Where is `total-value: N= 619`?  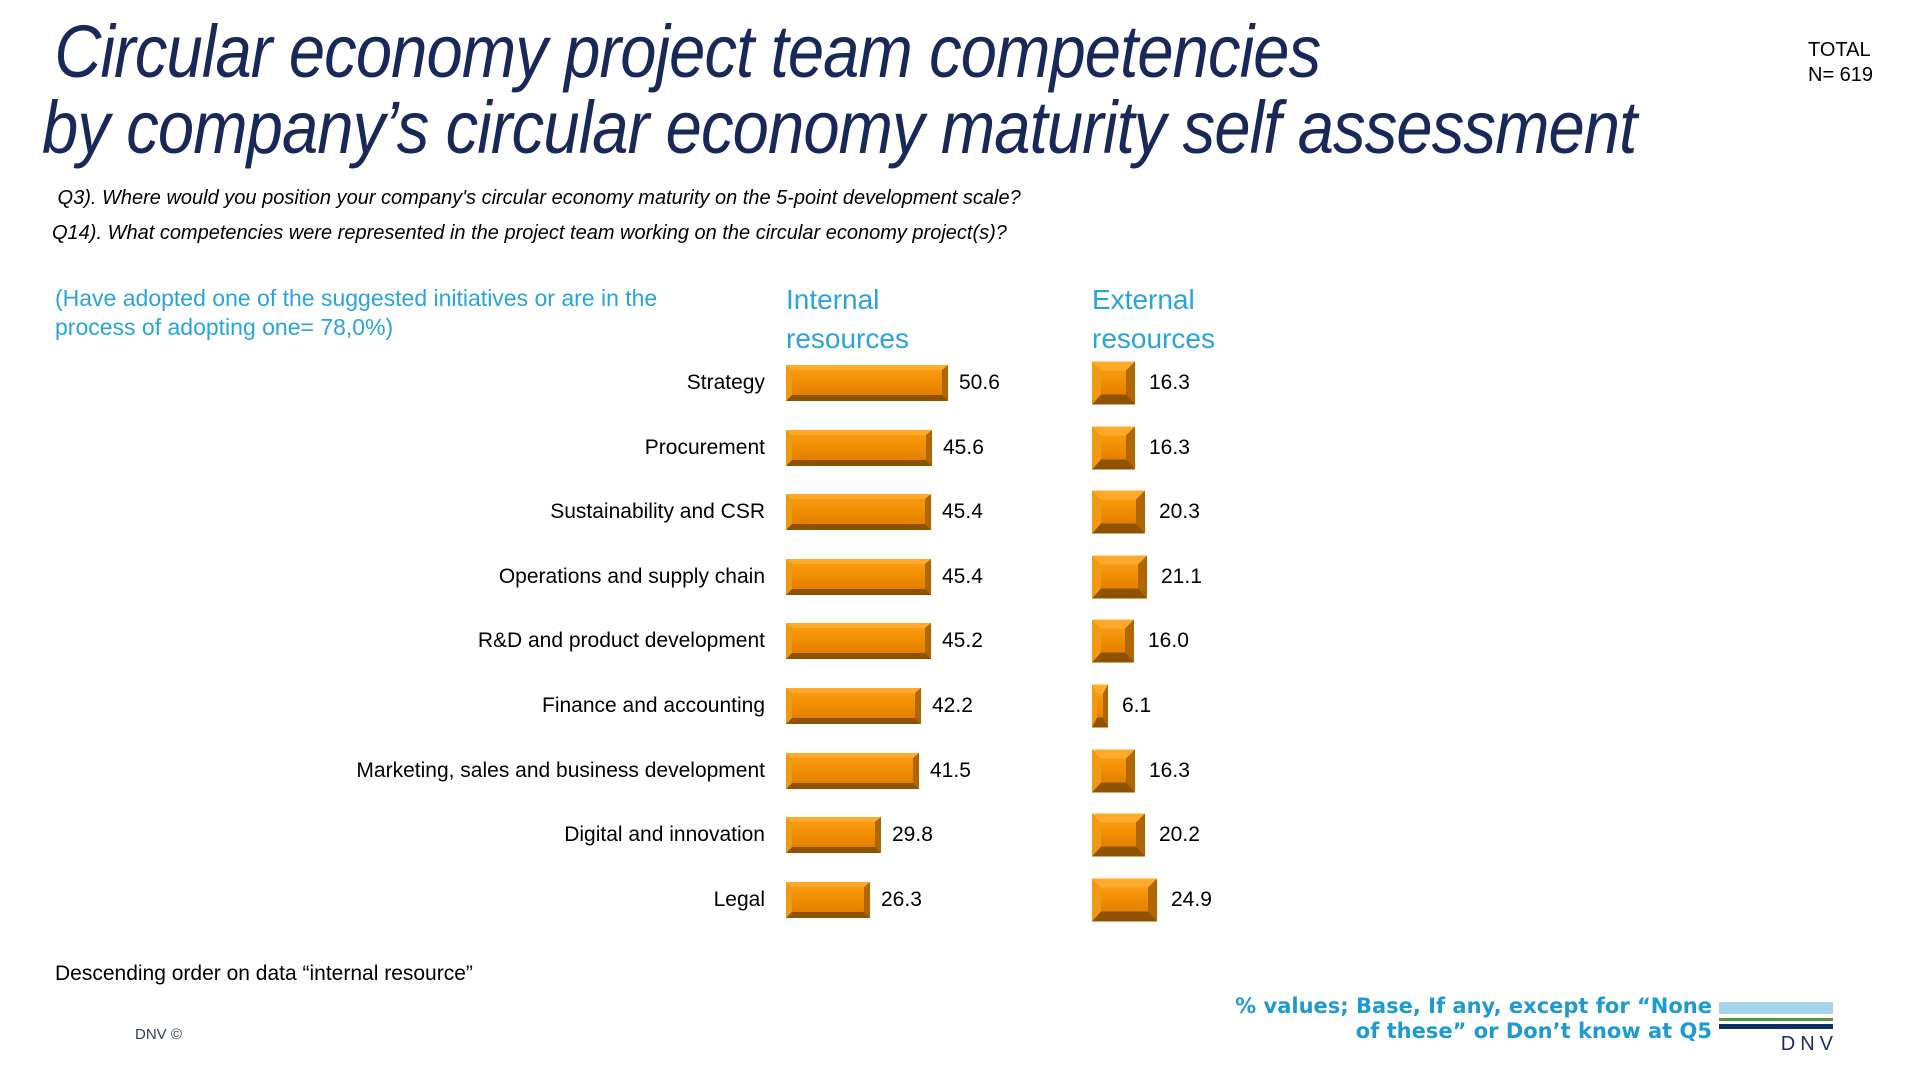
total-value: N= 619 is located at coordinates (1841, 75).